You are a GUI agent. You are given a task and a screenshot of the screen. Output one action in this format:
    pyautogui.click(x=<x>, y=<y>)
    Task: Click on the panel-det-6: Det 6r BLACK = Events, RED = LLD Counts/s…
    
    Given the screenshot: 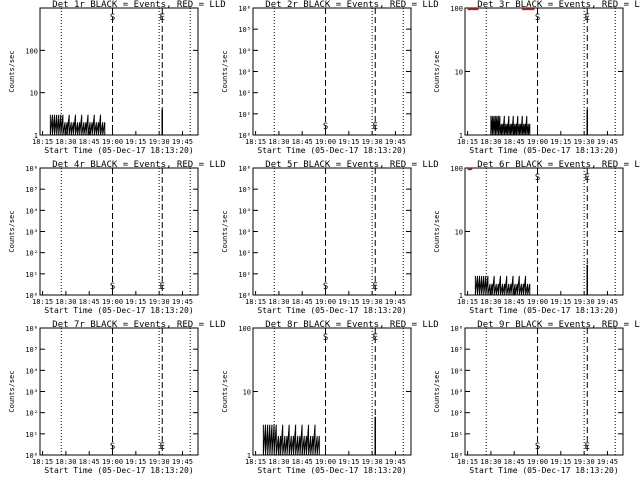 What is the action you would take?
    pyautogui.click(x=536, y=237)
    